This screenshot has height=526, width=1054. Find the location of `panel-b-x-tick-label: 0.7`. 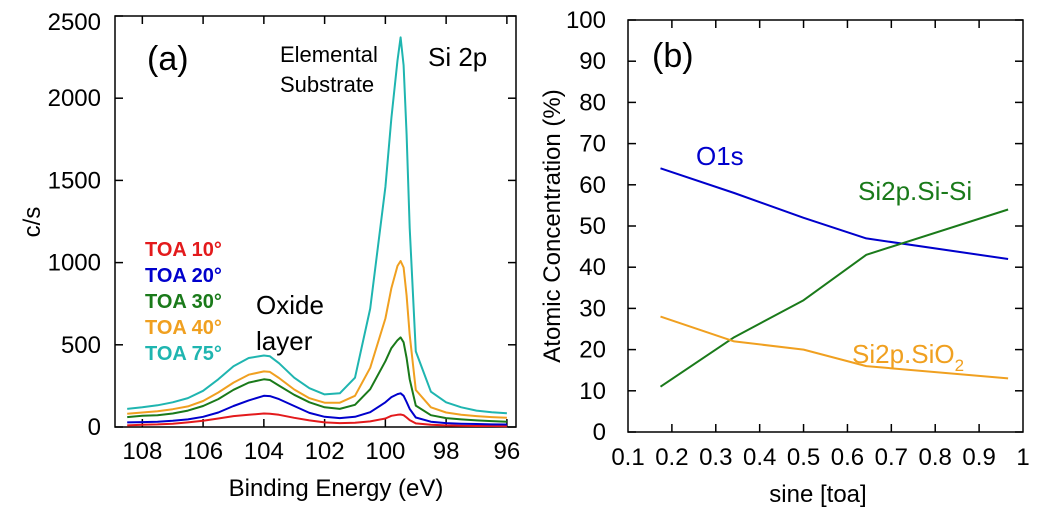

panel-b-x-tick-label: 0.7 is located at coordinates (891, 457).